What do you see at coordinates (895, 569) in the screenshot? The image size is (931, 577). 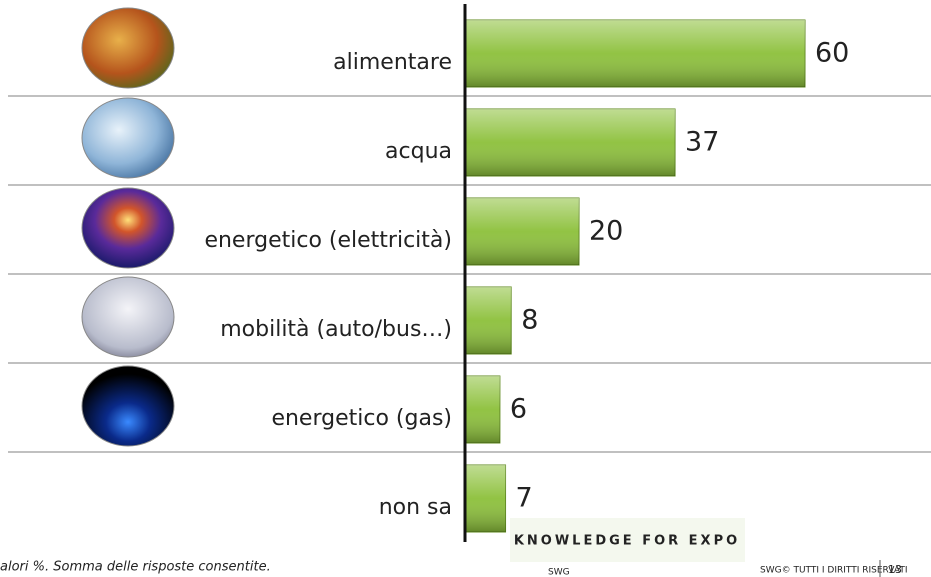 I see `page-number: 13` at bounding box center [895, 569].